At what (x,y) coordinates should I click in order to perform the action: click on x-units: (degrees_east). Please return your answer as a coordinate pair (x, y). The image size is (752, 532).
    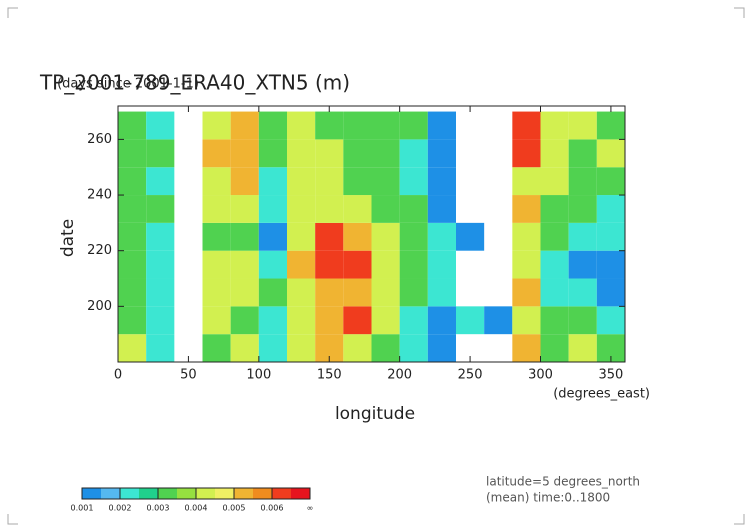
    Looking at the image, I should click on (601, 394).